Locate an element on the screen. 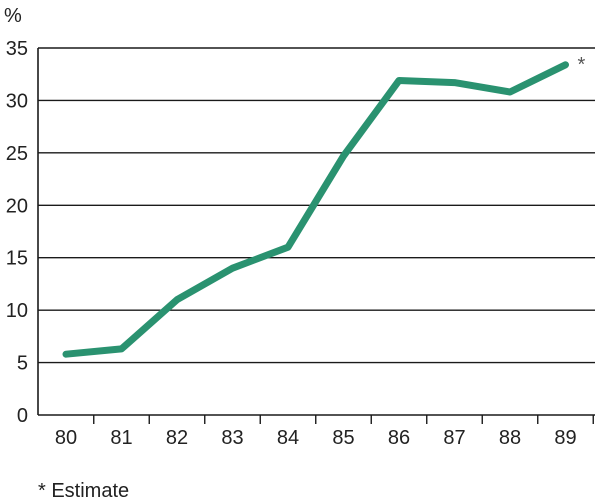 This screenshot has width=600, height=504. annotations: * is located at coordinates (582, 65).